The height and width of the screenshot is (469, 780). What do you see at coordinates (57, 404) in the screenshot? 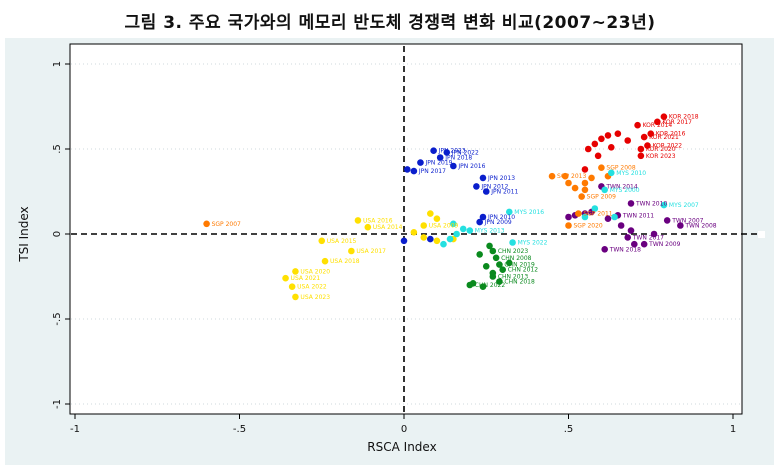
I see `y-tick-label: -1` at bounding box center [57, 404].